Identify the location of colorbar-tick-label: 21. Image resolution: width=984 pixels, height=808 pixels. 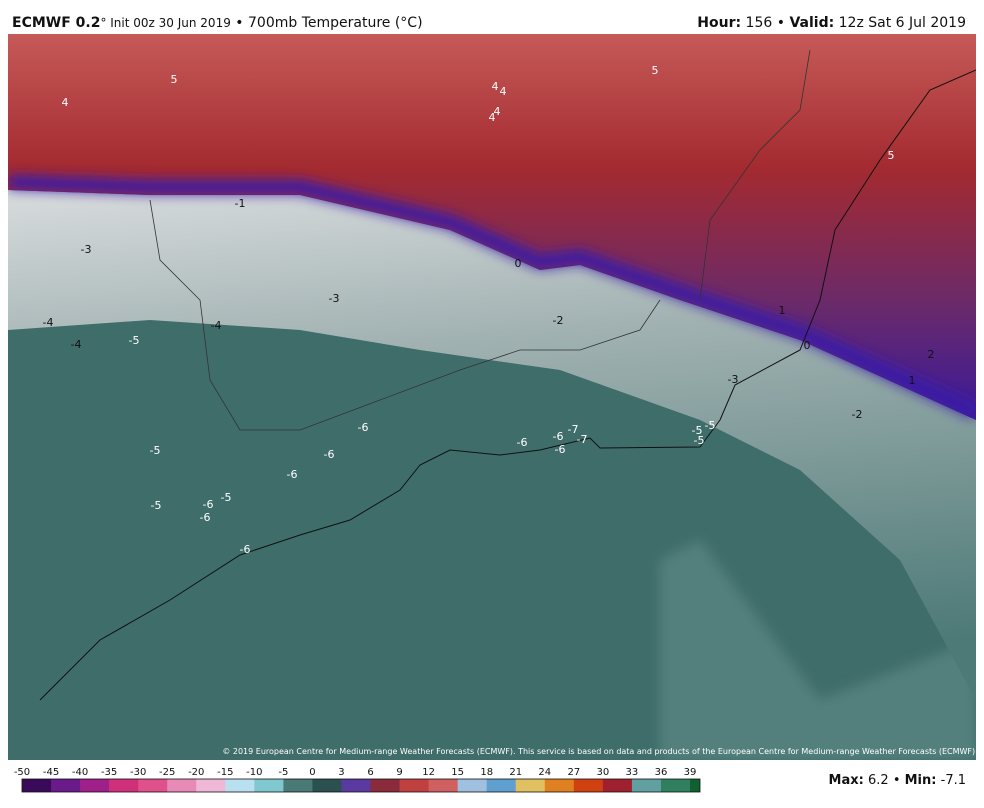
(515, 772).